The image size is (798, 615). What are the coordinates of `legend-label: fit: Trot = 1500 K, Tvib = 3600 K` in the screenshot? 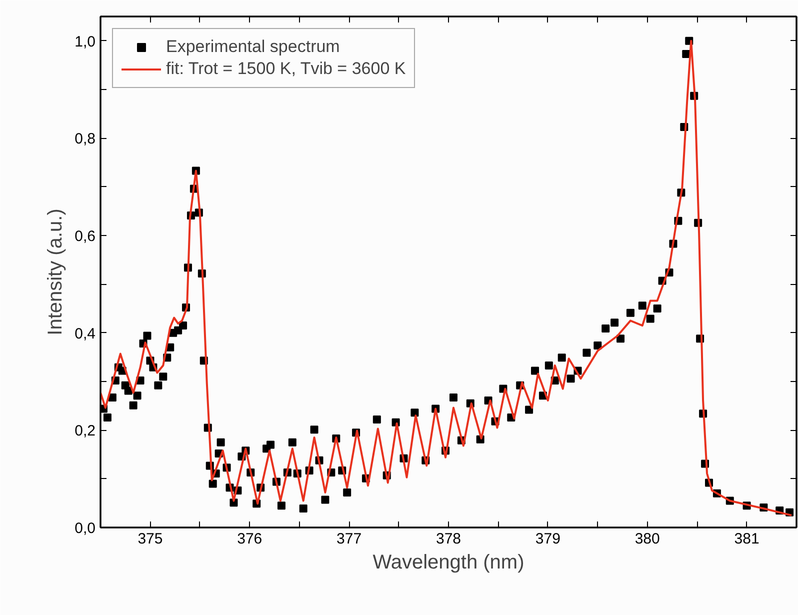 It's located at (286, 69).